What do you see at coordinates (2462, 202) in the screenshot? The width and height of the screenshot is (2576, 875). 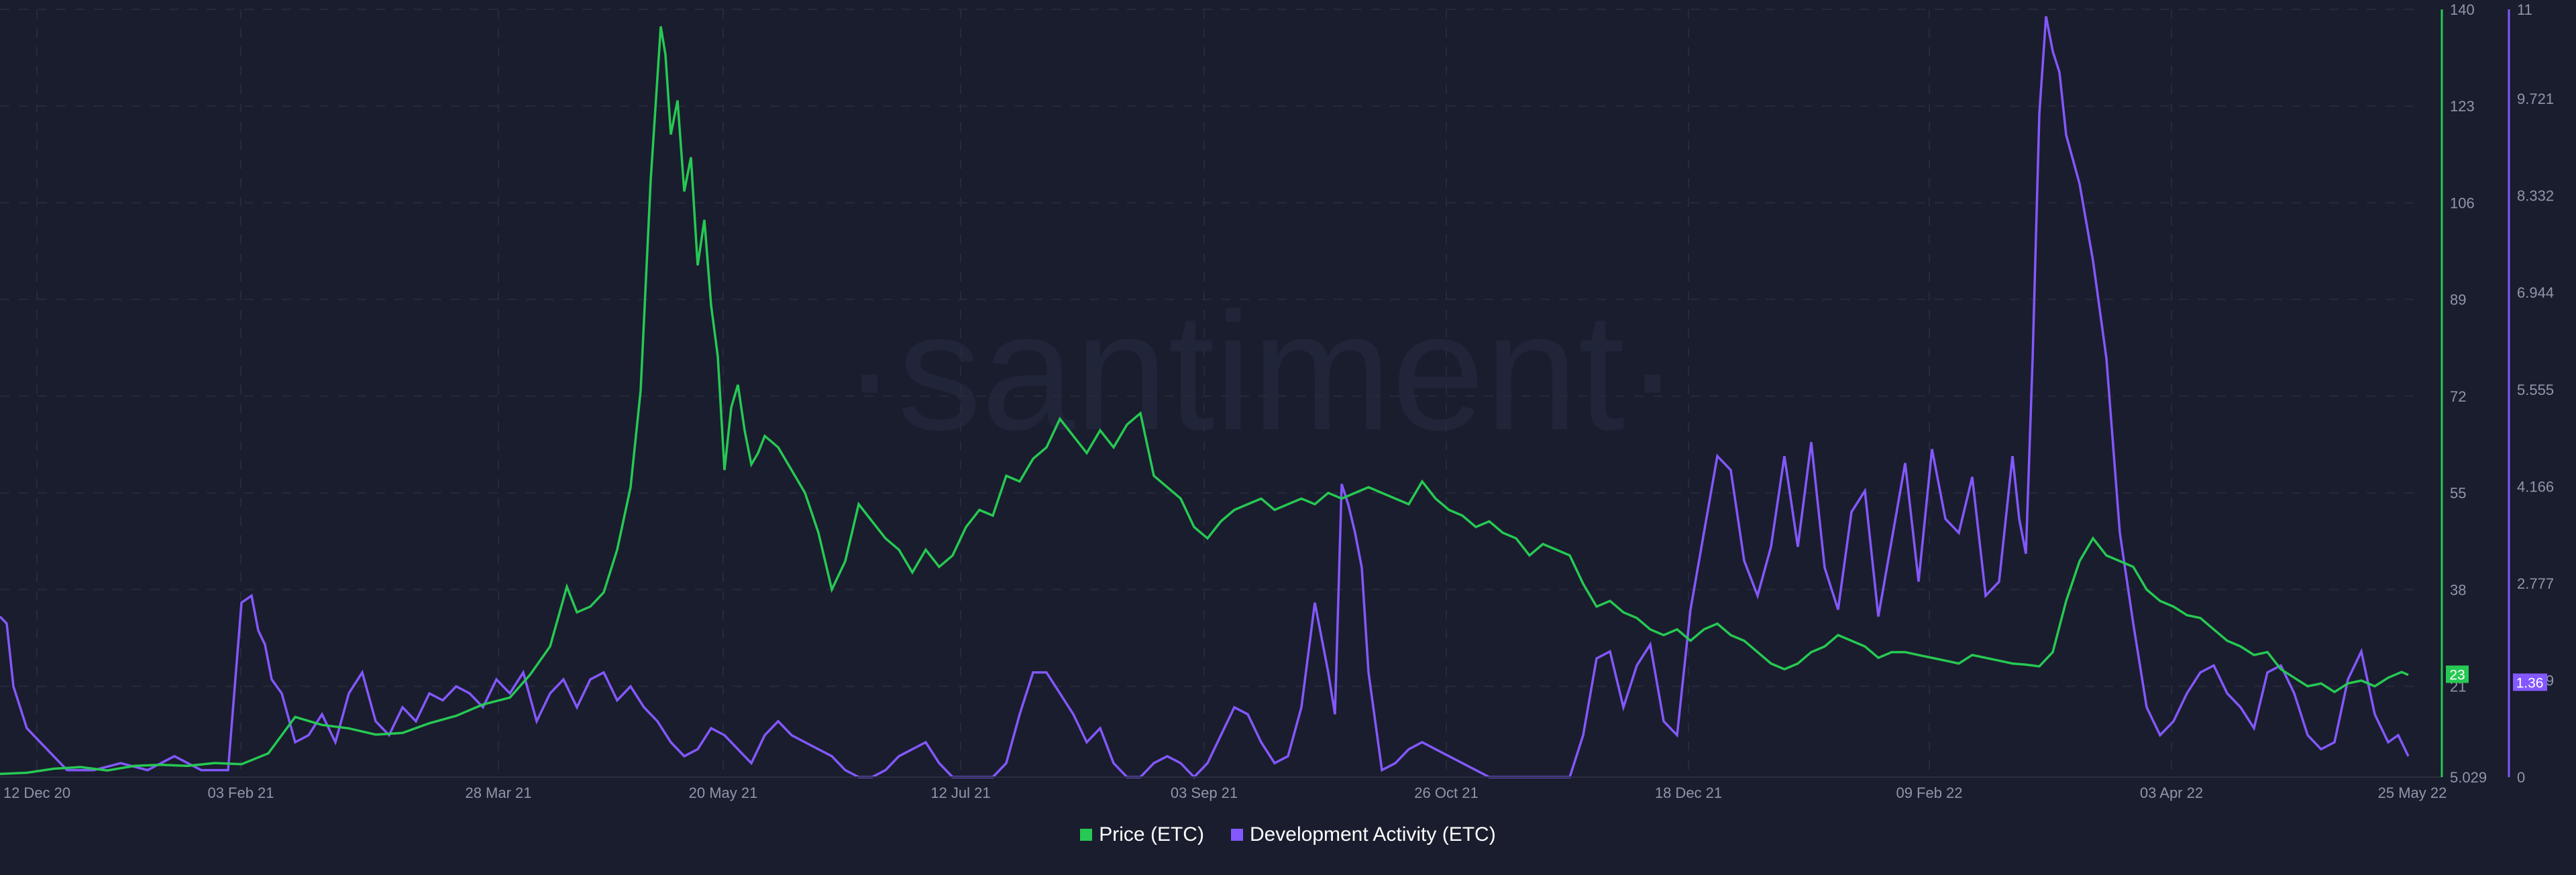 I see `price-axis-tick-label: 106` at bounding box center [2462, 202].